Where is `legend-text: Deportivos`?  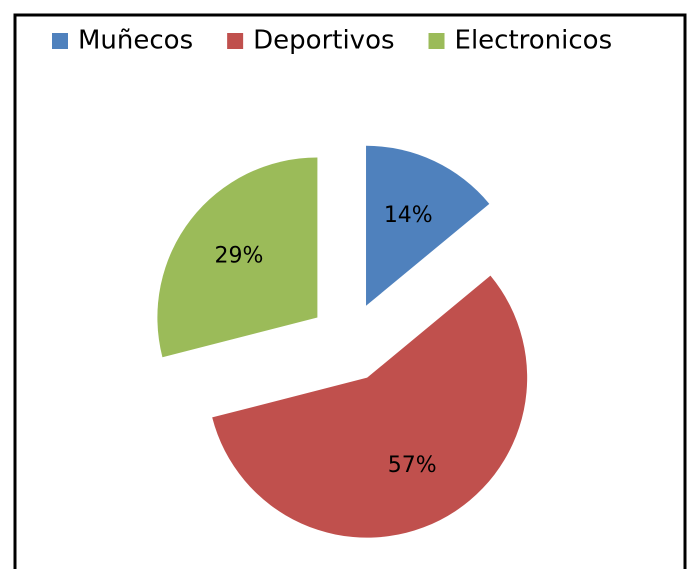 legend-text: Deportivos is located at coordinates (323, 41).